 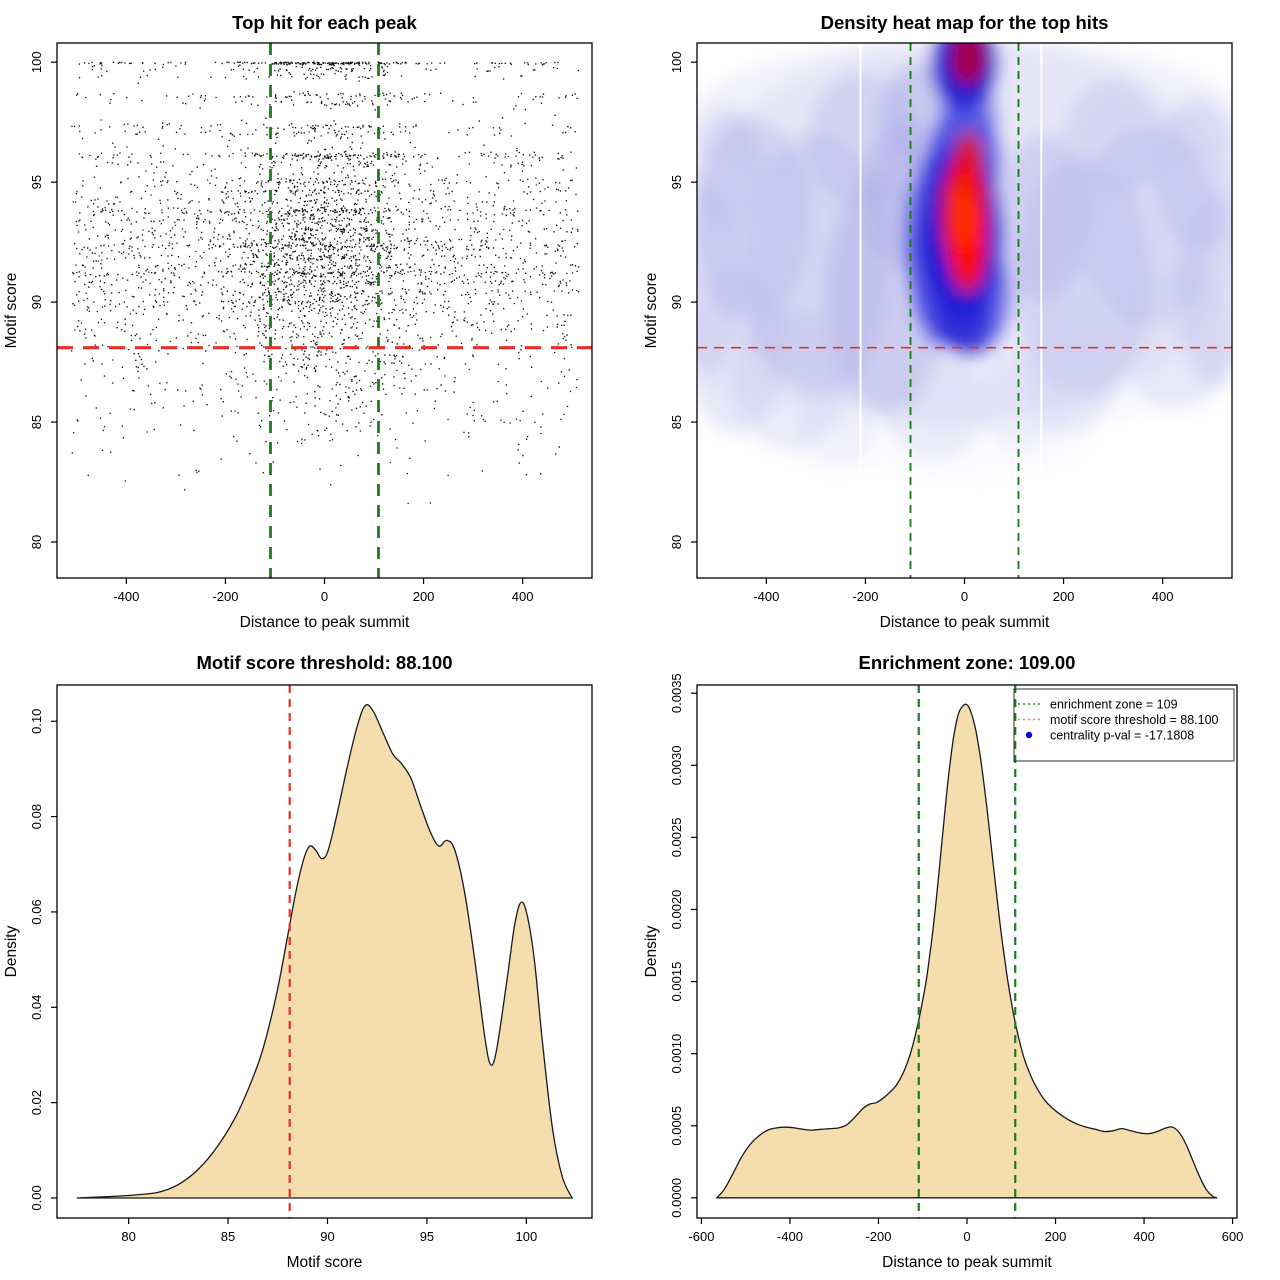 I want to click on panel-title: Density heat map for the top hits, so click(x=965, y=22).